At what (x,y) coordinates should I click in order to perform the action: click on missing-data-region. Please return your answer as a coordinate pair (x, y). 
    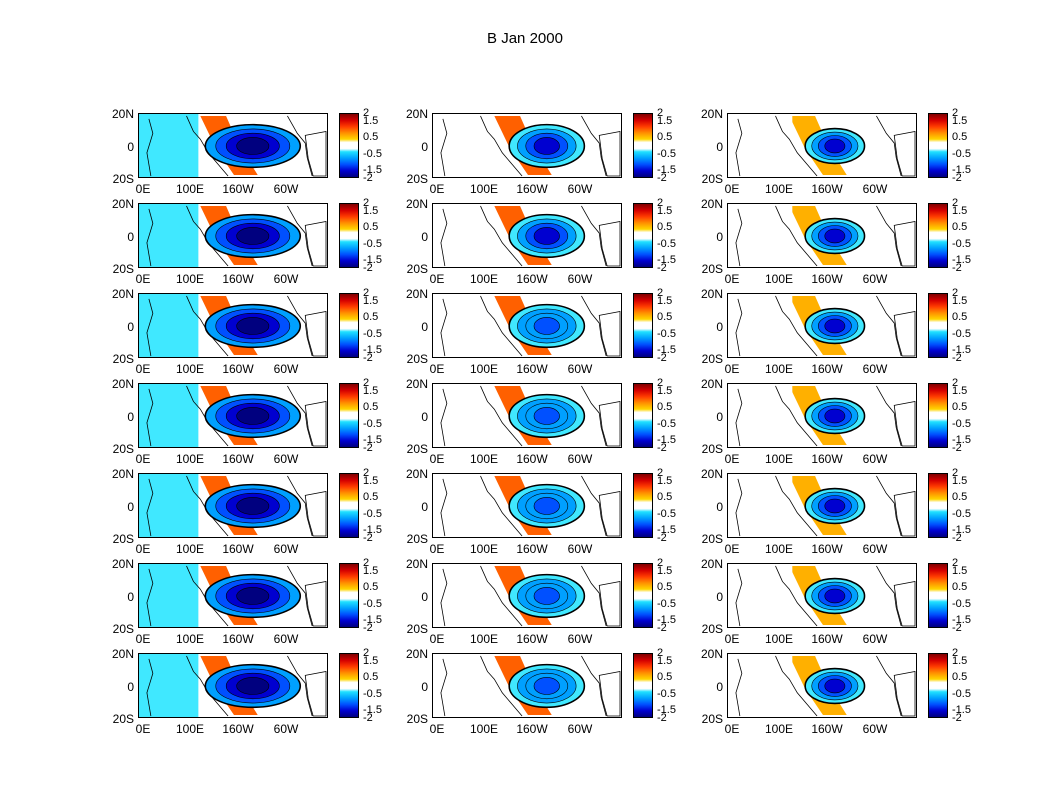
    Looking at the image, I should click on (760, 145).